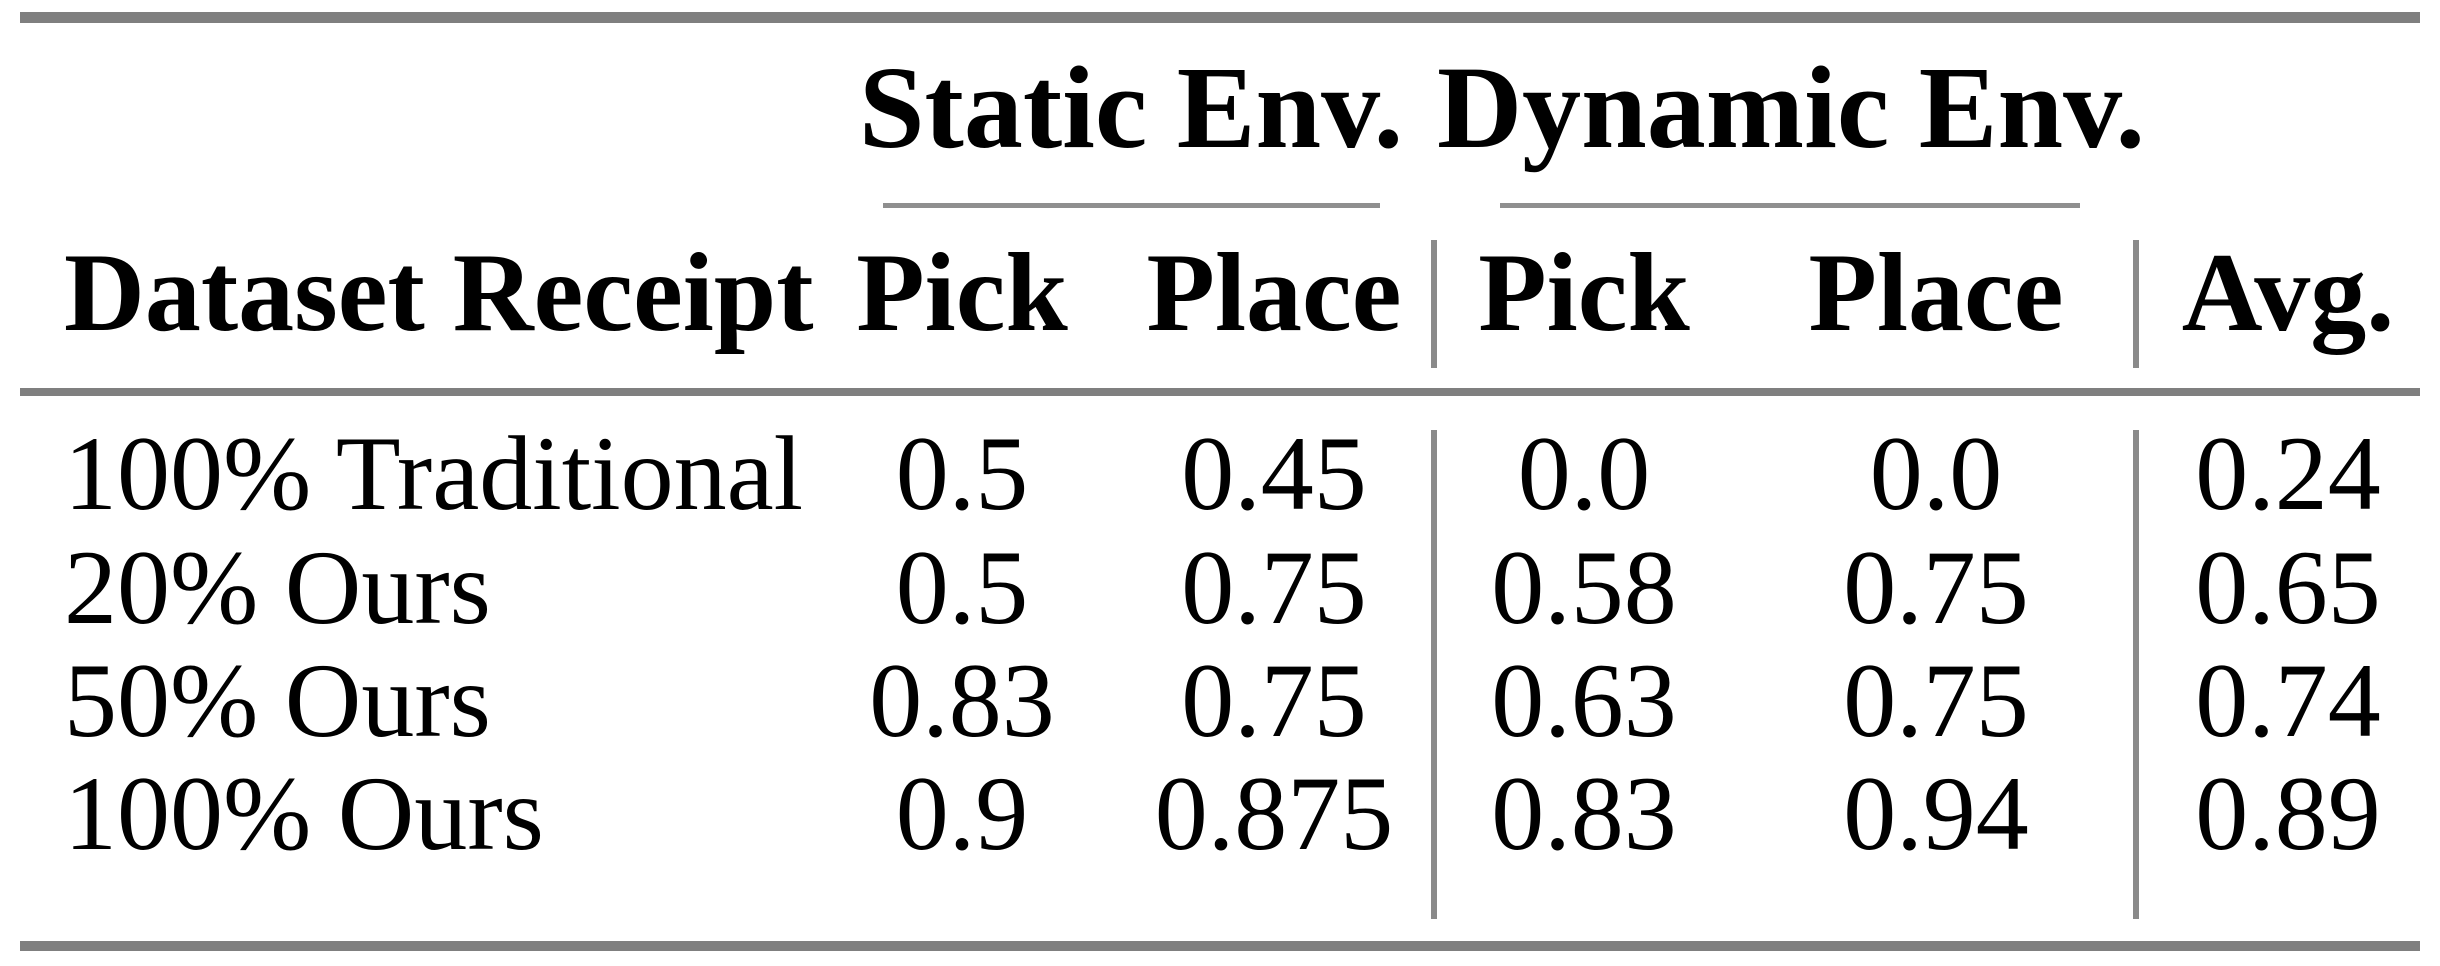 The image size is (2440, 966). Describe the element at coordinates (1220, 17) in the screenshot. I see `top-rule` at that location.